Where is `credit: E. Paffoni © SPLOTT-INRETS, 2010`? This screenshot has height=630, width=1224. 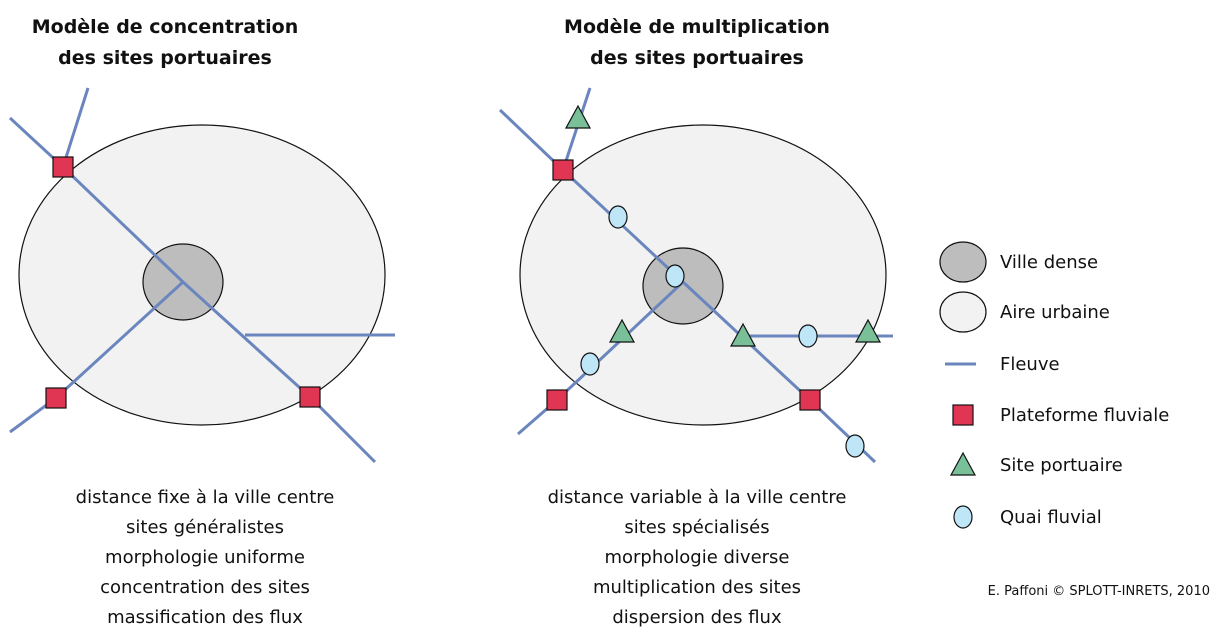
credit: E. Paffoni © SPLOTT-INRETS, 2010 is located at coordinates (1099, 591).